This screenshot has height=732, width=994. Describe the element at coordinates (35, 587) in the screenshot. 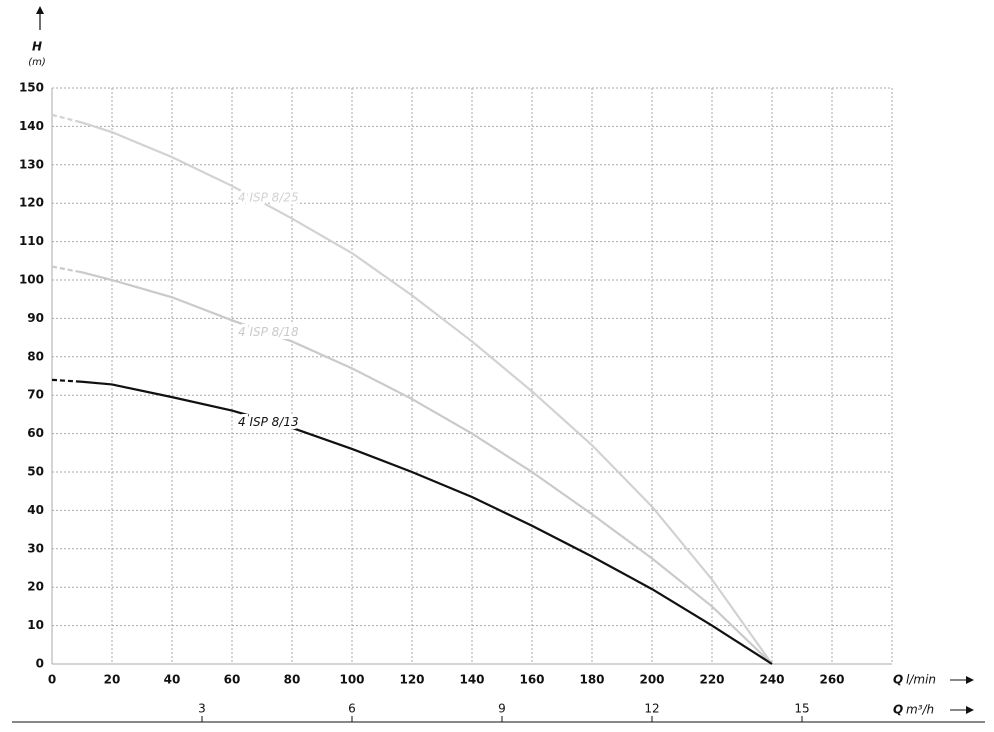

I see `y-tick-label: 20` at that location.